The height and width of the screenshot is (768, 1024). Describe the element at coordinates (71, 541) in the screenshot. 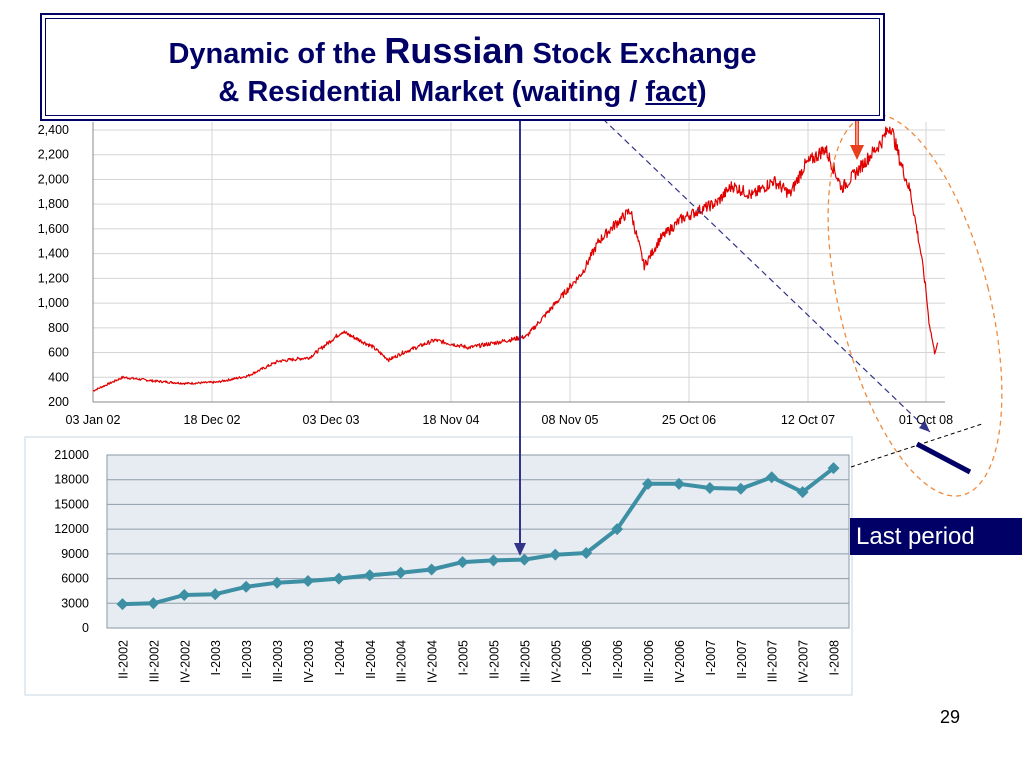

I see `residential-chart-y-tick-labels: 21000 18000 15000 12000 9000 6000 3000 0` at that location.